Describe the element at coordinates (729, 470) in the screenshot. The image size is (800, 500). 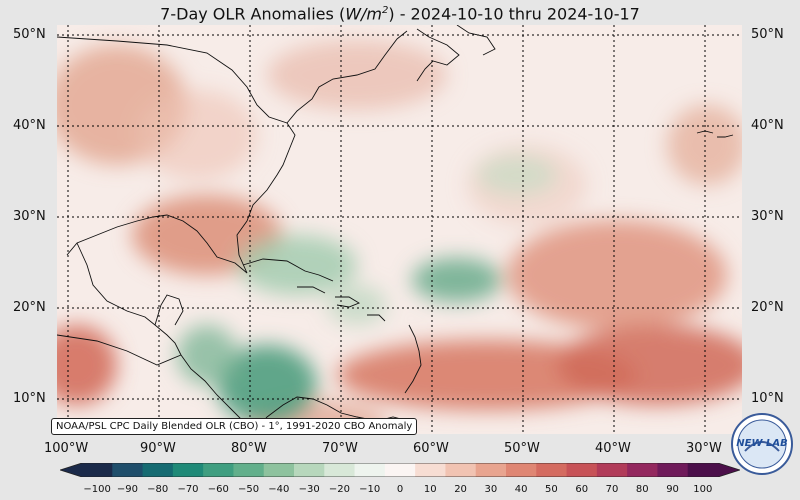
I see `colorbar-max-arrow` at that location.